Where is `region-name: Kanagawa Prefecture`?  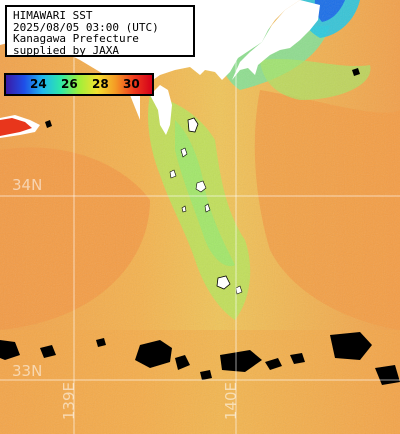 region-name: Kanagawa Prefecture is located at coordinates (76, 38).